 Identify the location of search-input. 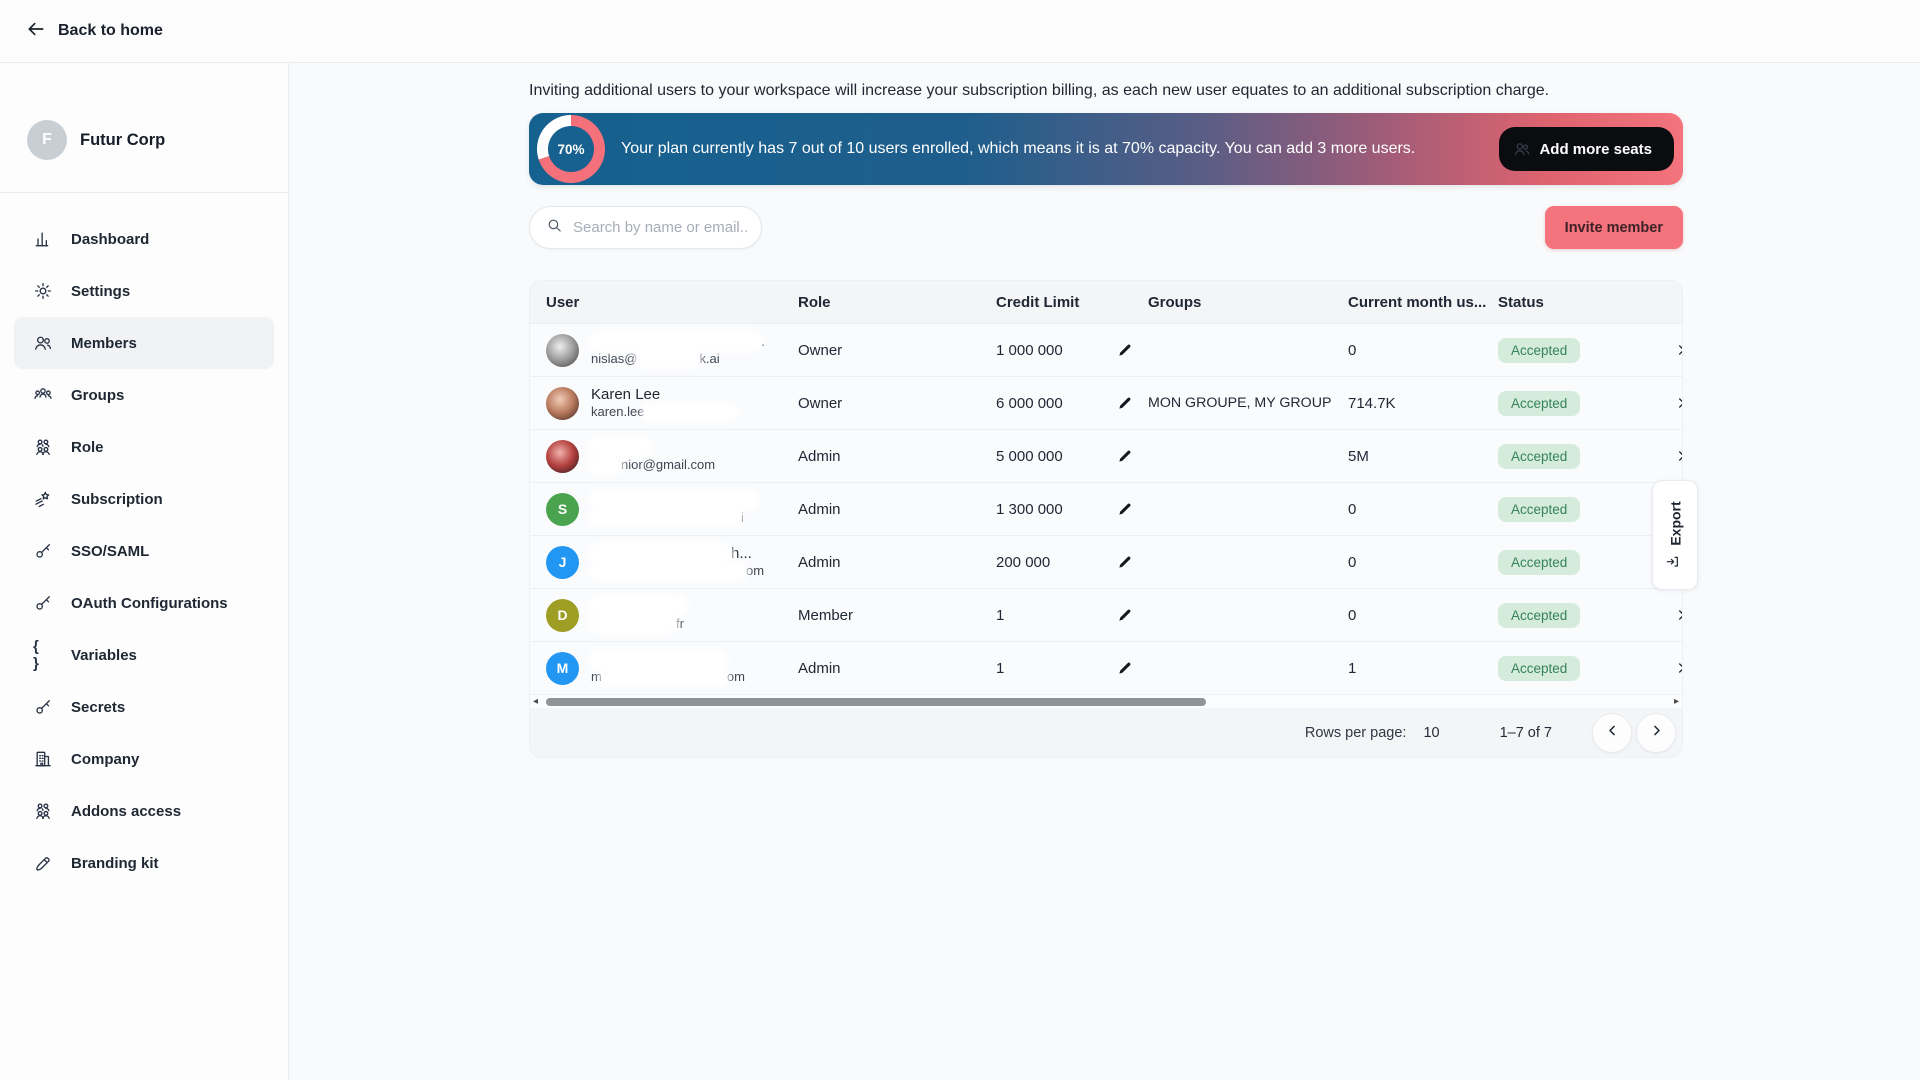
(660, 227).